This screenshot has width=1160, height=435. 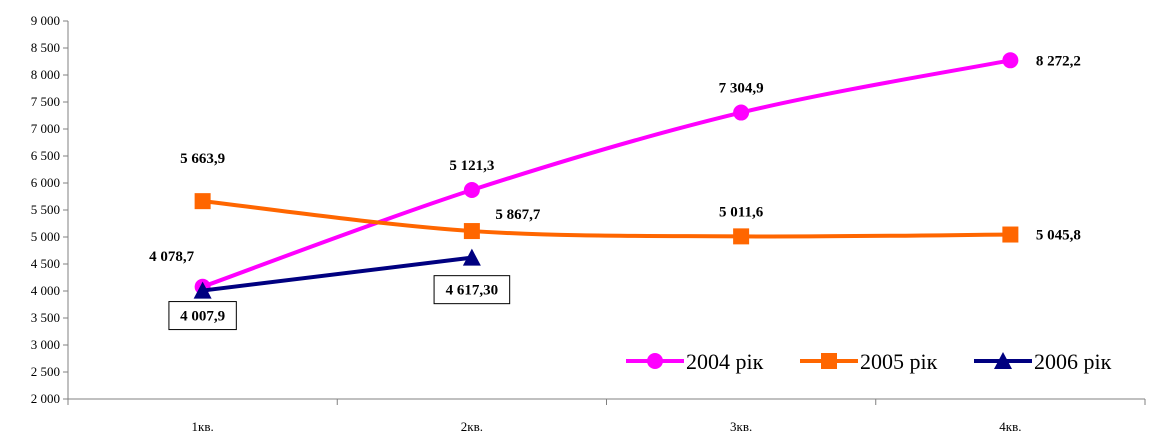 What do you see at coordinates (45, 263) in the screenshot?
I see `y-tick-label: 4 500` at bounding box center [45, 263].